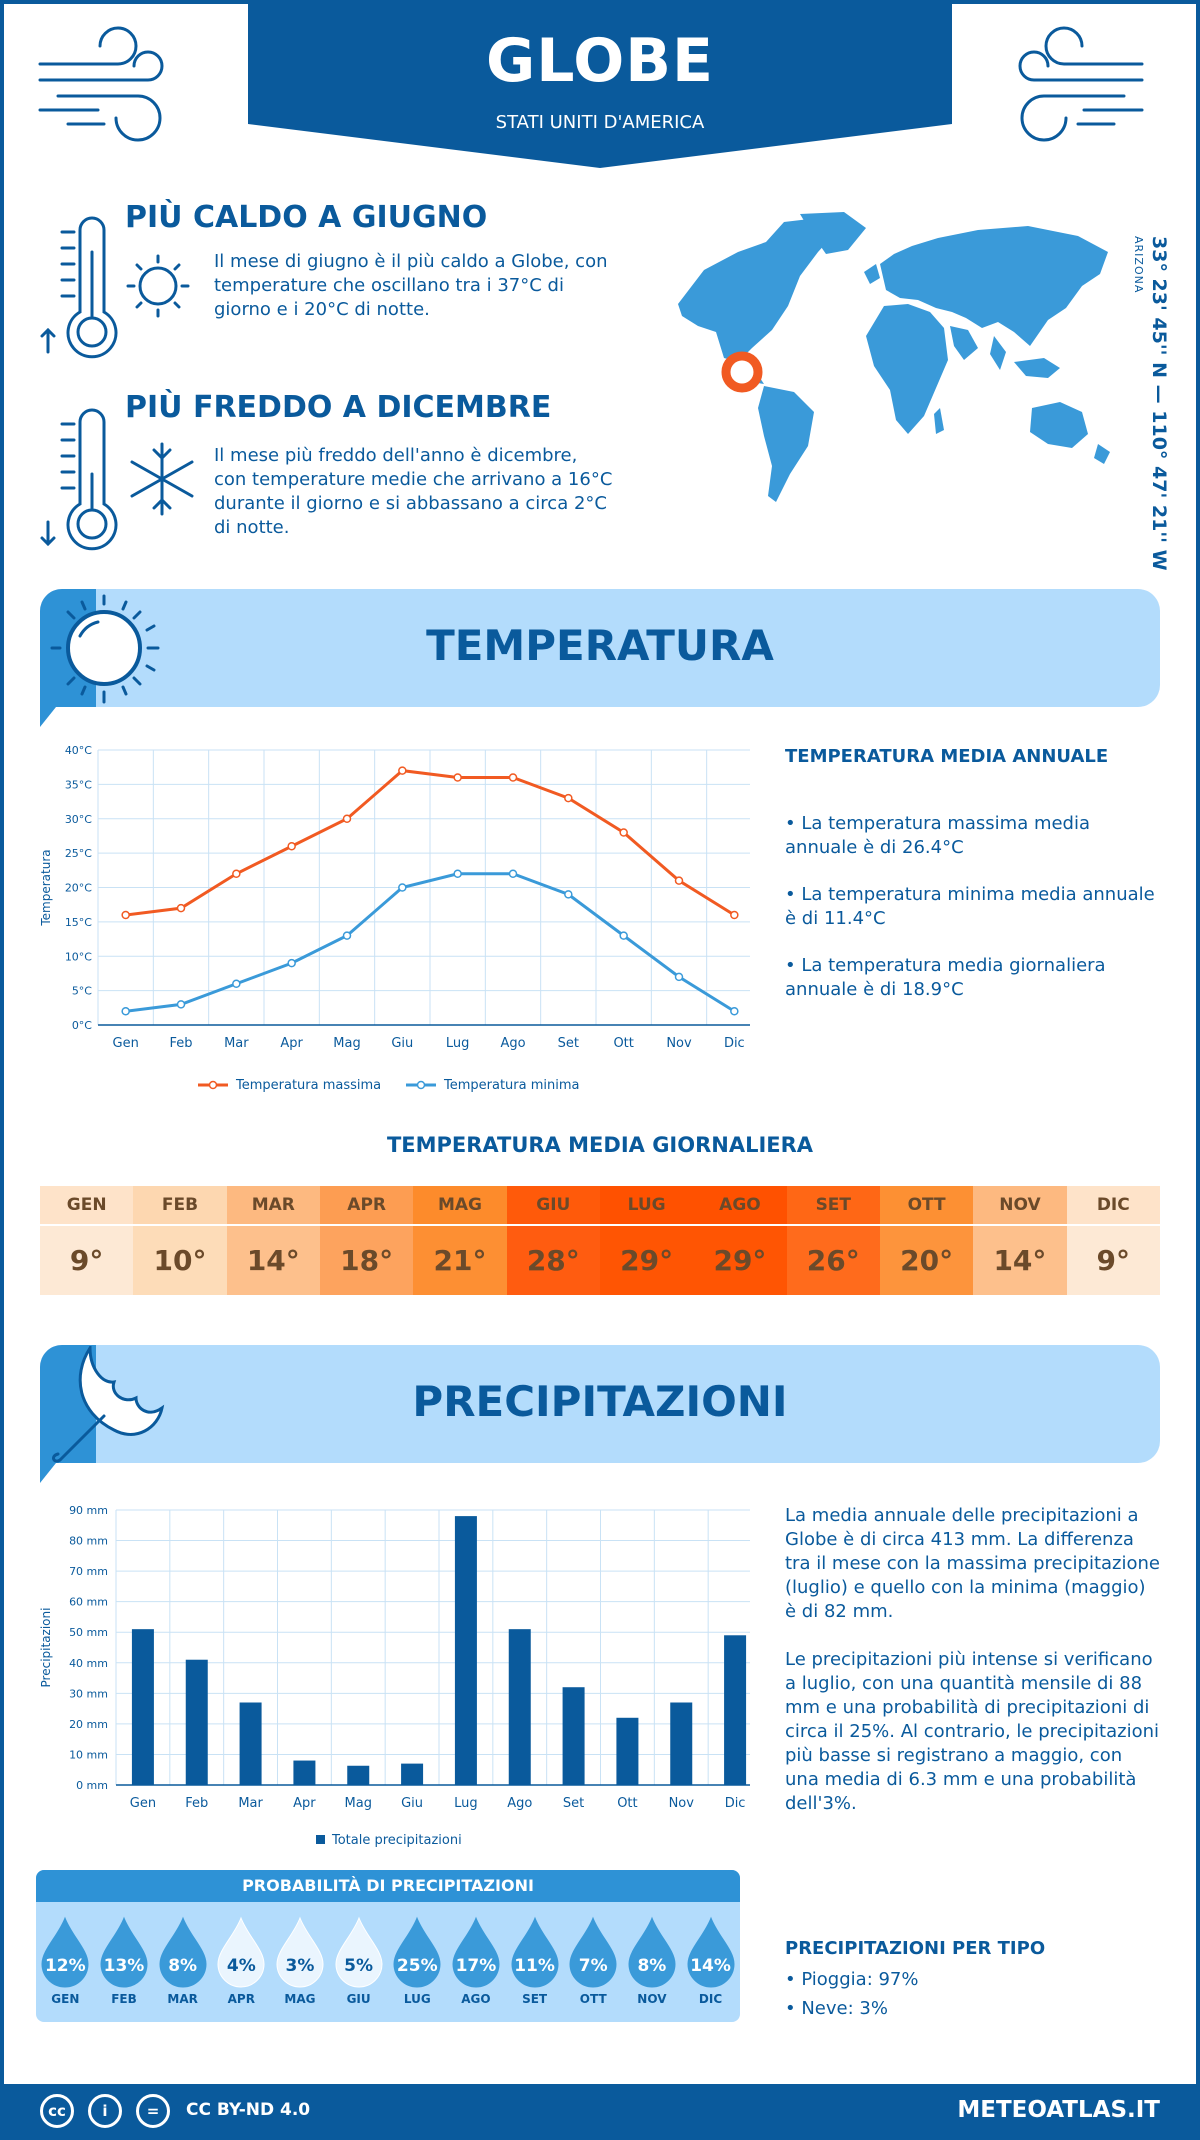 This screenshot has height=2140, width=1200. Describe the element at coordinates (1058, 2110) in the screenshot. I see `site-link: METEOATLAS.IT` at that location.